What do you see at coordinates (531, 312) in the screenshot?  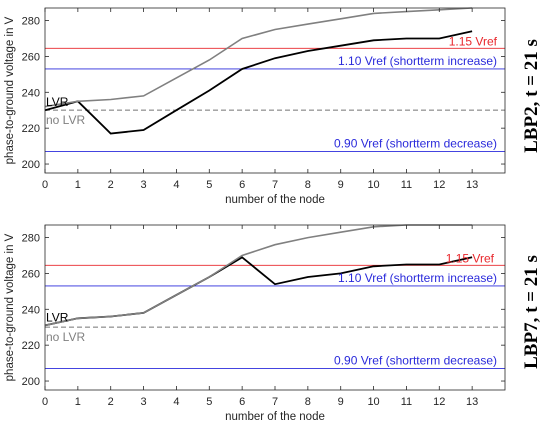 I see `panel-side-label: LBP7, t = 21 s` at bounding box center [531, 312].